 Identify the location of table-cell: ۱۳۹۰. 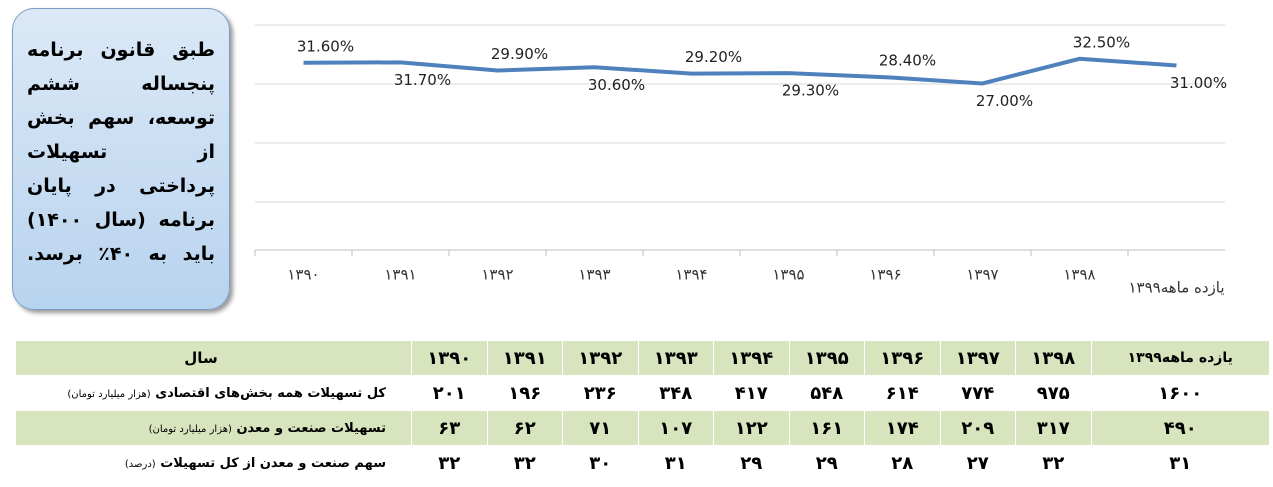
(449, 358).